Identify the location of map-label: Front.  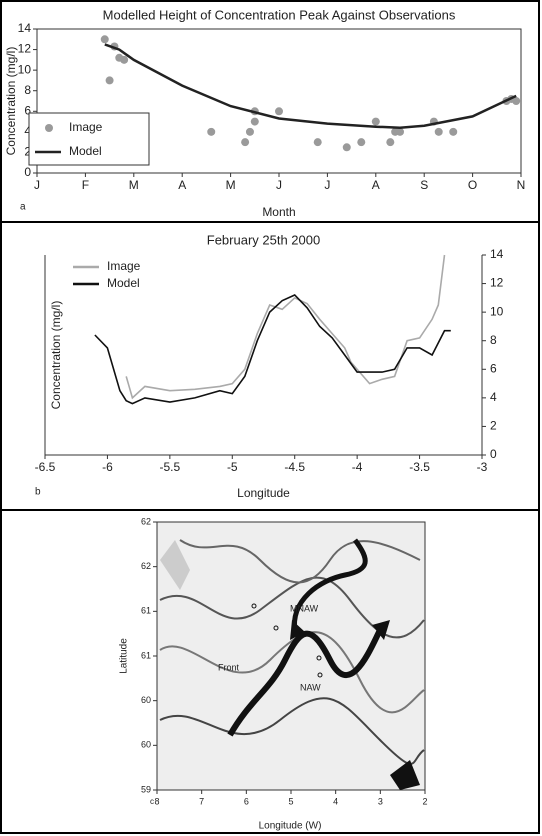
(229, 667).